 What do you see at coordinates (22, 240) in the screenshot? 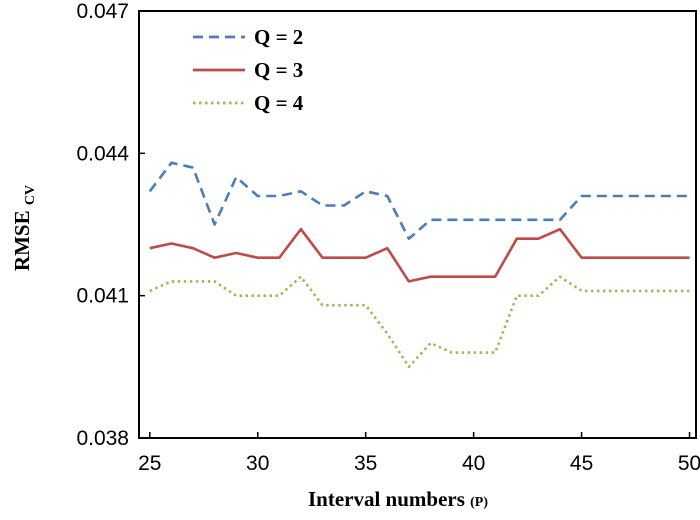
I see `y-axis-title-main: RMSE` at bounding box center [22, 240].